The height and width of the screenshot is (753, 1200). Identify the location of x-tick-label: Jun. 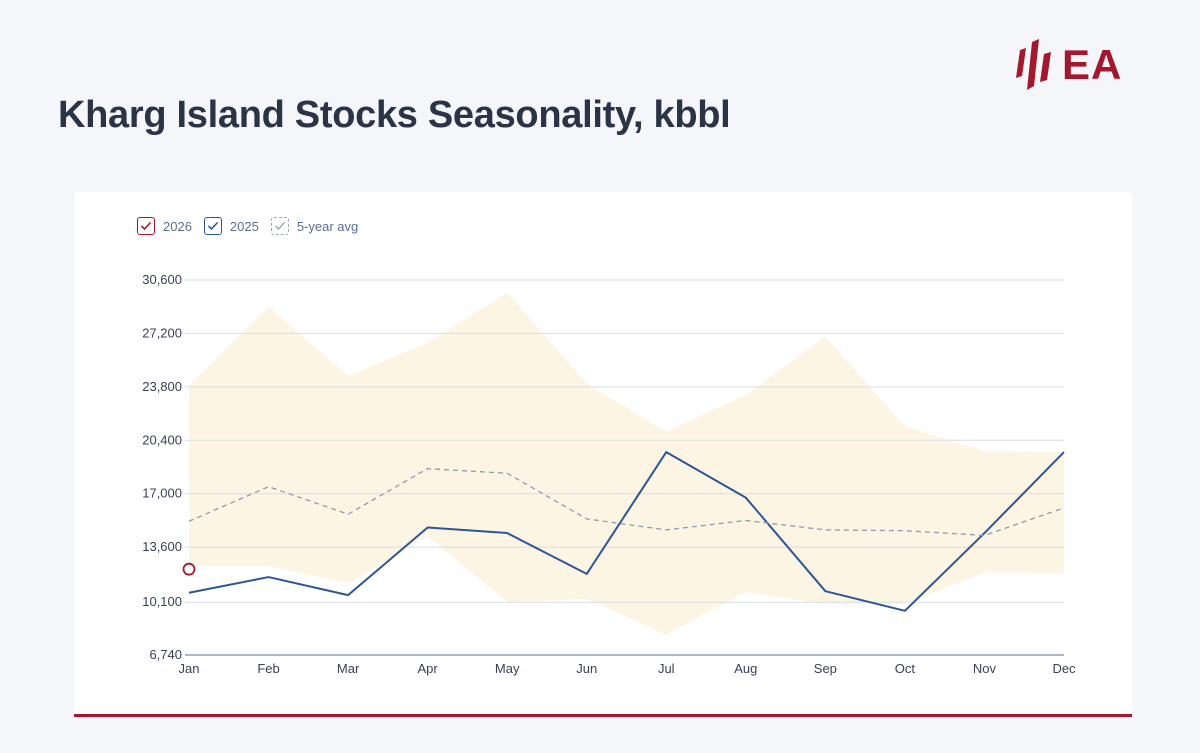
(586, 668).